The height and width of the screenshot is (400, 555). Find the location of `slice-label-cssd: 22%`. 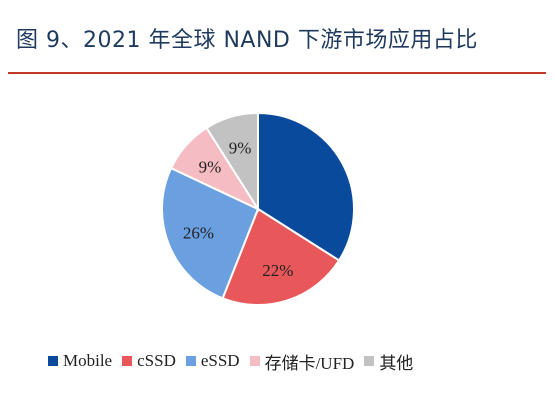

slice-label-cssd: 22% is located at coordinates (277, 270).